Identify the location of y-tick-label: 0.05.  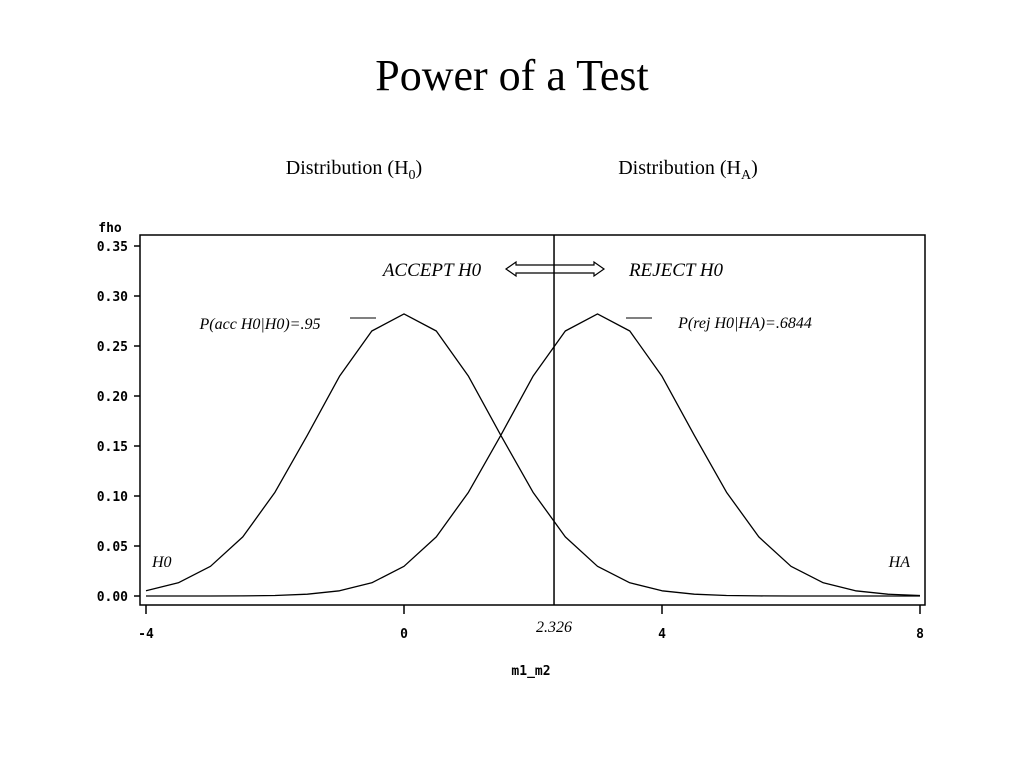
(112, 547).